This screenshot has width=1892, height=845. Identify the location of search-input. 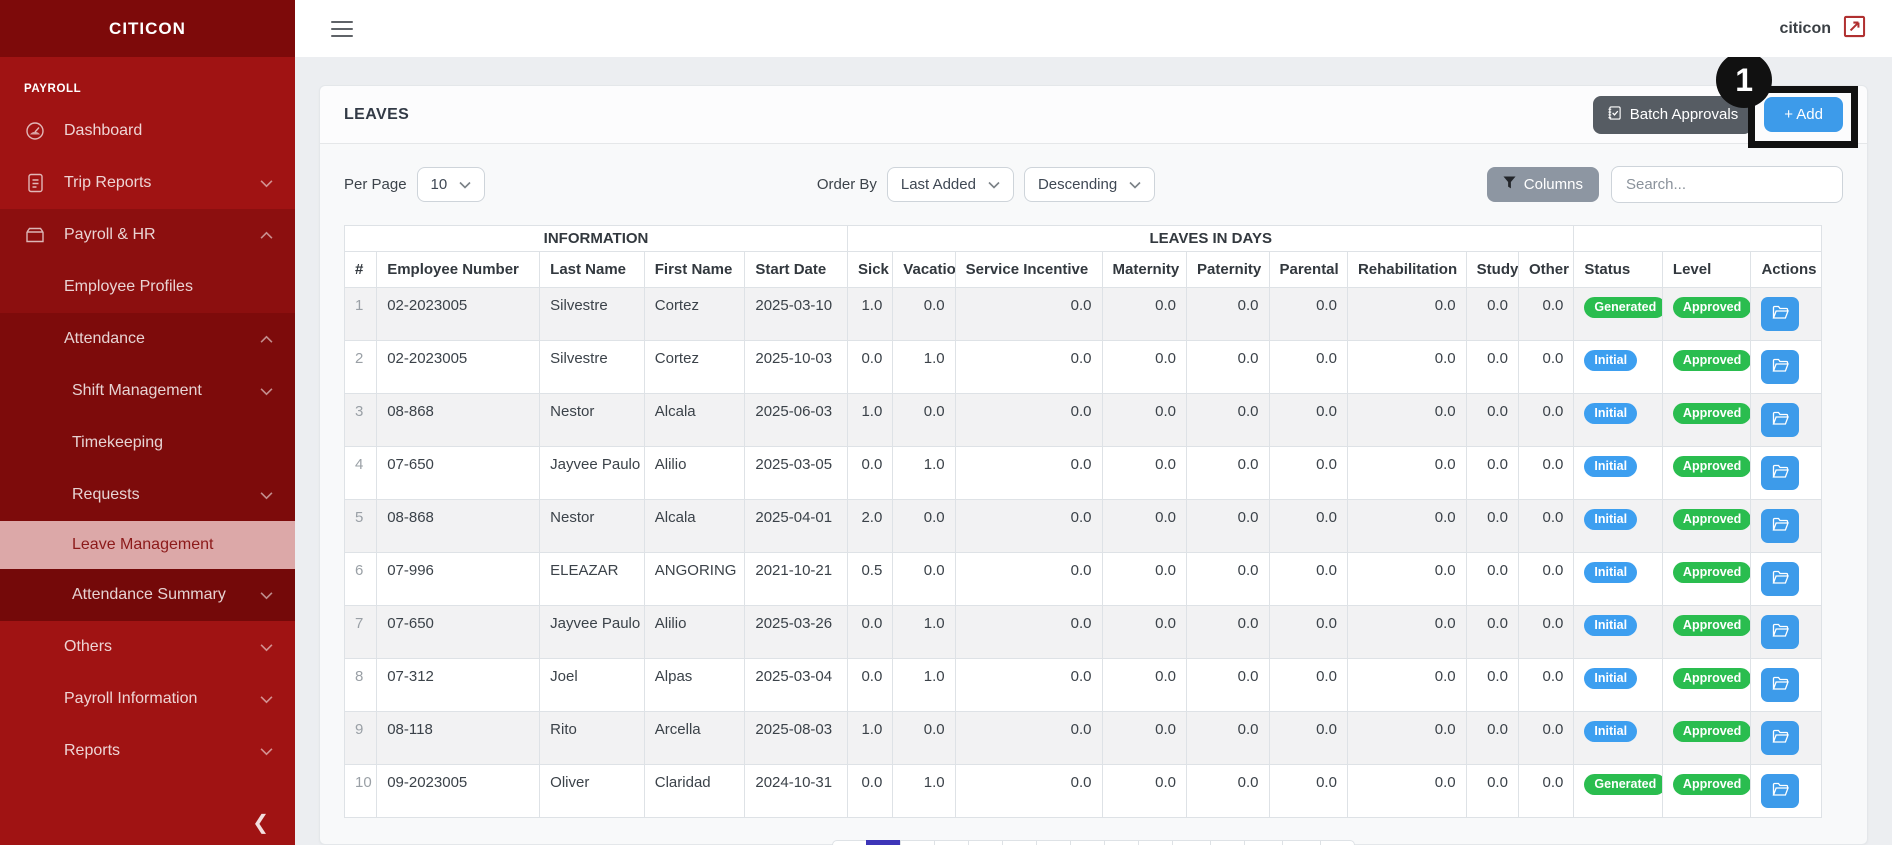
(1726, 184).